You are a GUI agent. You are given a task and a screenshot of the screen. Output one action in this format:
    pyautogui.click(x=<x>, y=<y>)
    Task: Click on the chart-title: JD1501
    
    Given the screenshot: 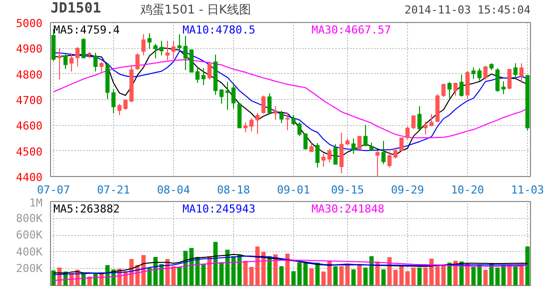 What is the action you would take?
    pyautogui.click(x=76, y=8)
    